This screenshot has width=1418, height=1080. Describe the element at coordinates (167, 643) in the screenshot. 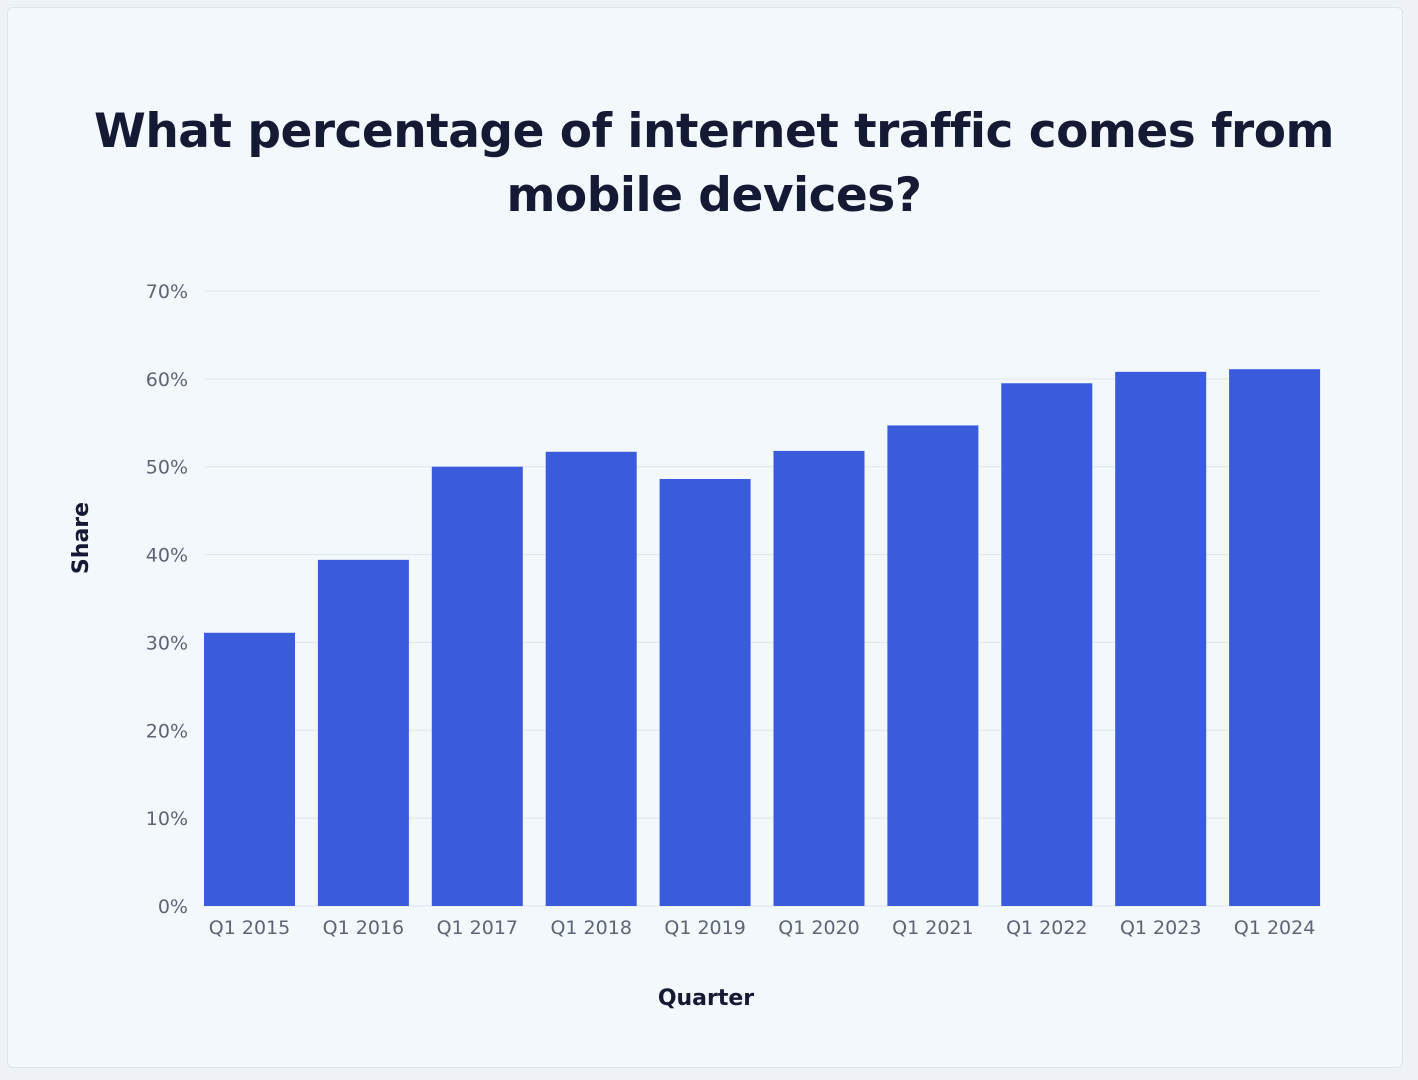

I see `y-tick-label: 30%` at that location.